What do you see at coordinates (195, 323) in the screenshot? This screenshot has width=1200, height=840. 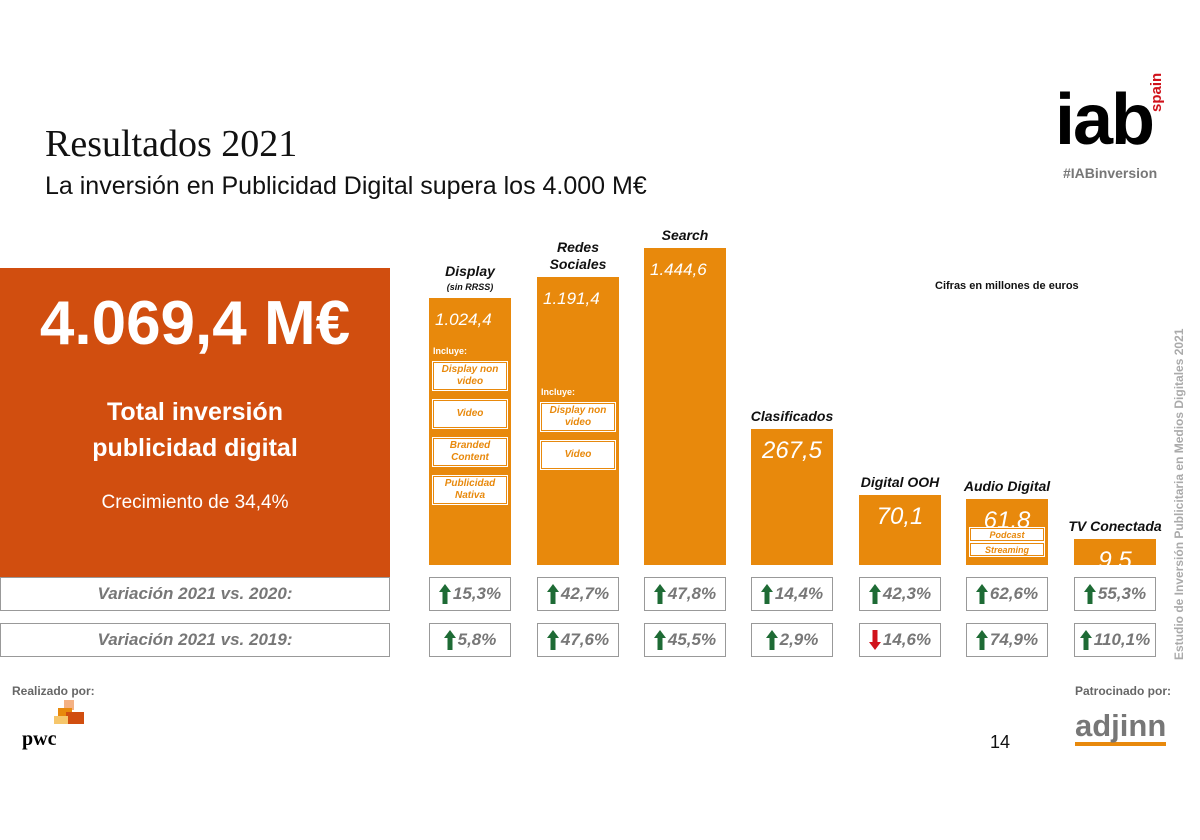 I see `total: 4.069,4 M€` at bounding box center [195, 323].